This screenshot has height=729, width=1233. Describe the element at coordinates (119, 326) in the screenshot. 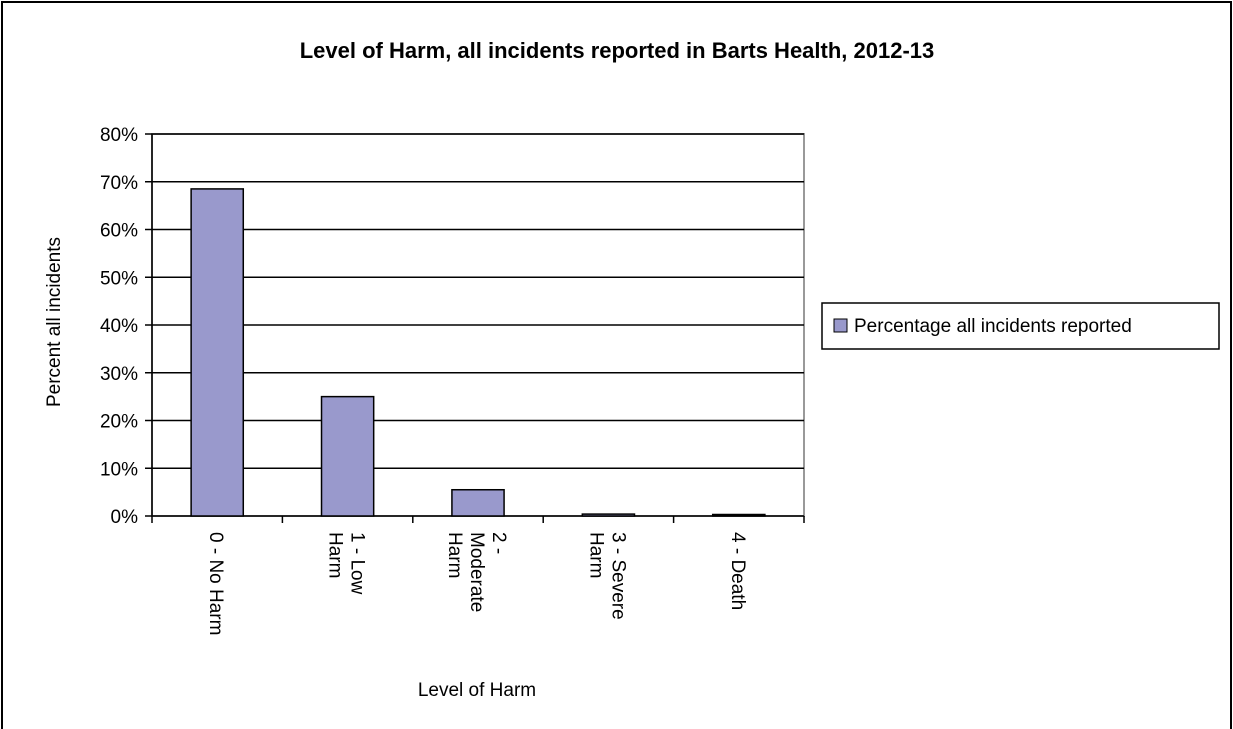

I see `y-tick-label: 40%` at that location.